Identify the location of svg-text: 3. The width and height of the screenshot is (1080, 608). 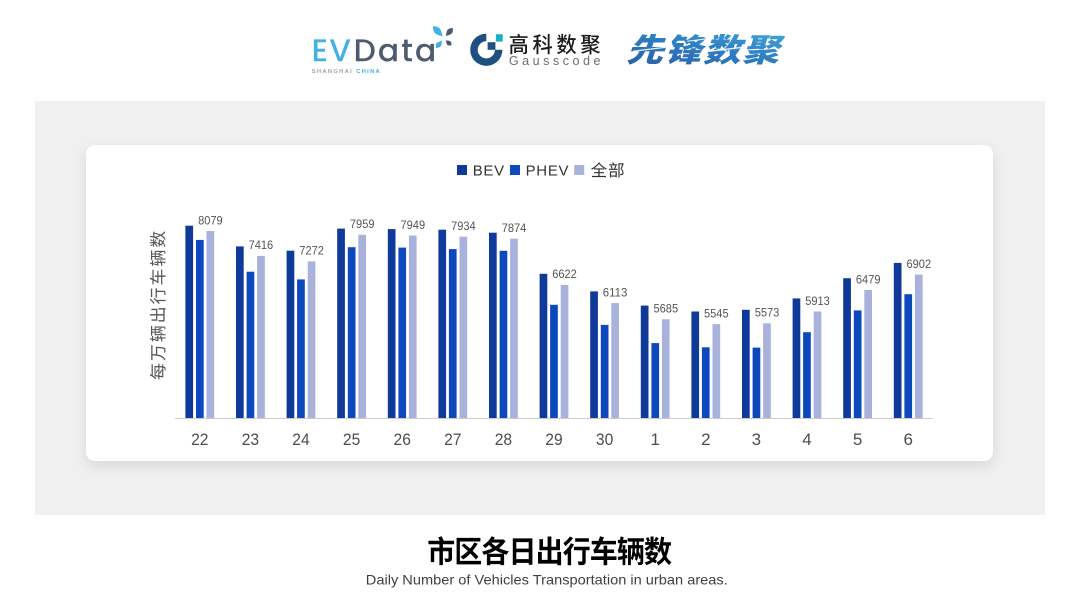
(756, 439).